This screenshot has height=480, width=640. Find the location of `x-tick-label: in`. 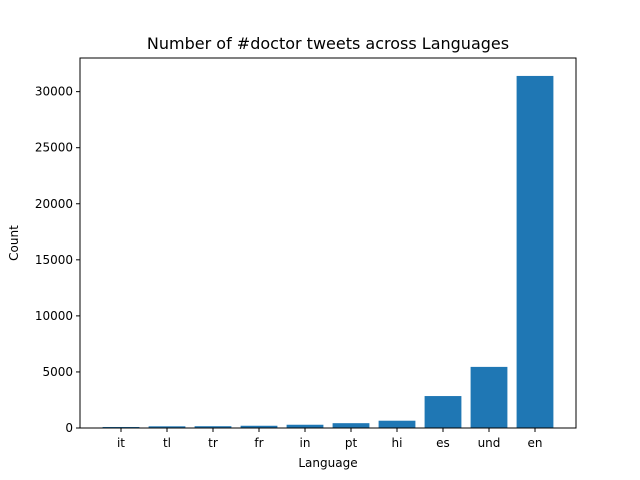

x-tick-label: in is located at coordinates (305, 443).